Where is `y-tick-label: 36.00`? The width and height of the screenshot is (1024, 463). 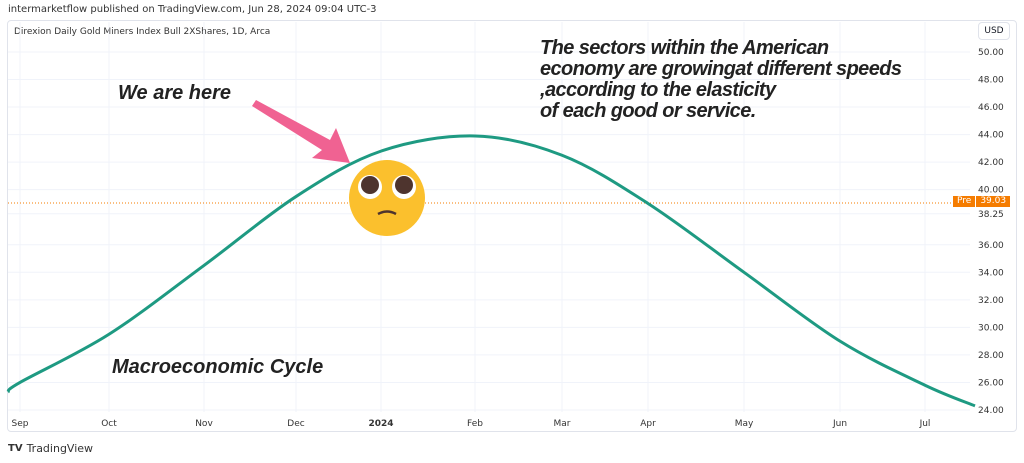 y-tick-label: 36.00 is located at coordinates (991, 246).